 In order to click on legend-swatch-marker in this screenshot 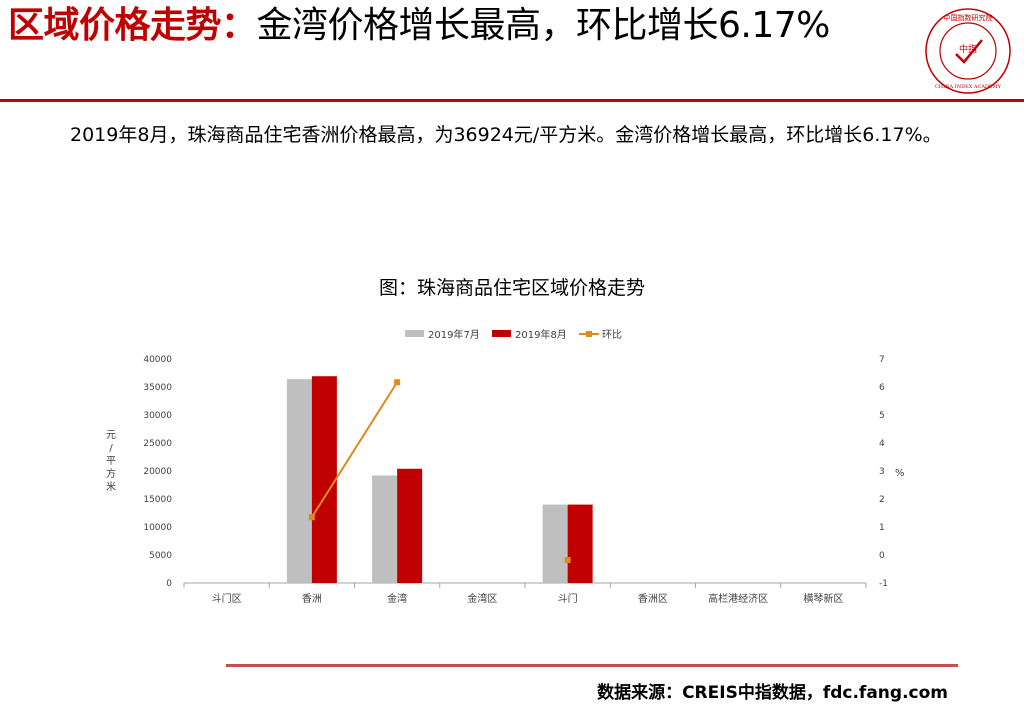, I will do `click(589, 334)`.